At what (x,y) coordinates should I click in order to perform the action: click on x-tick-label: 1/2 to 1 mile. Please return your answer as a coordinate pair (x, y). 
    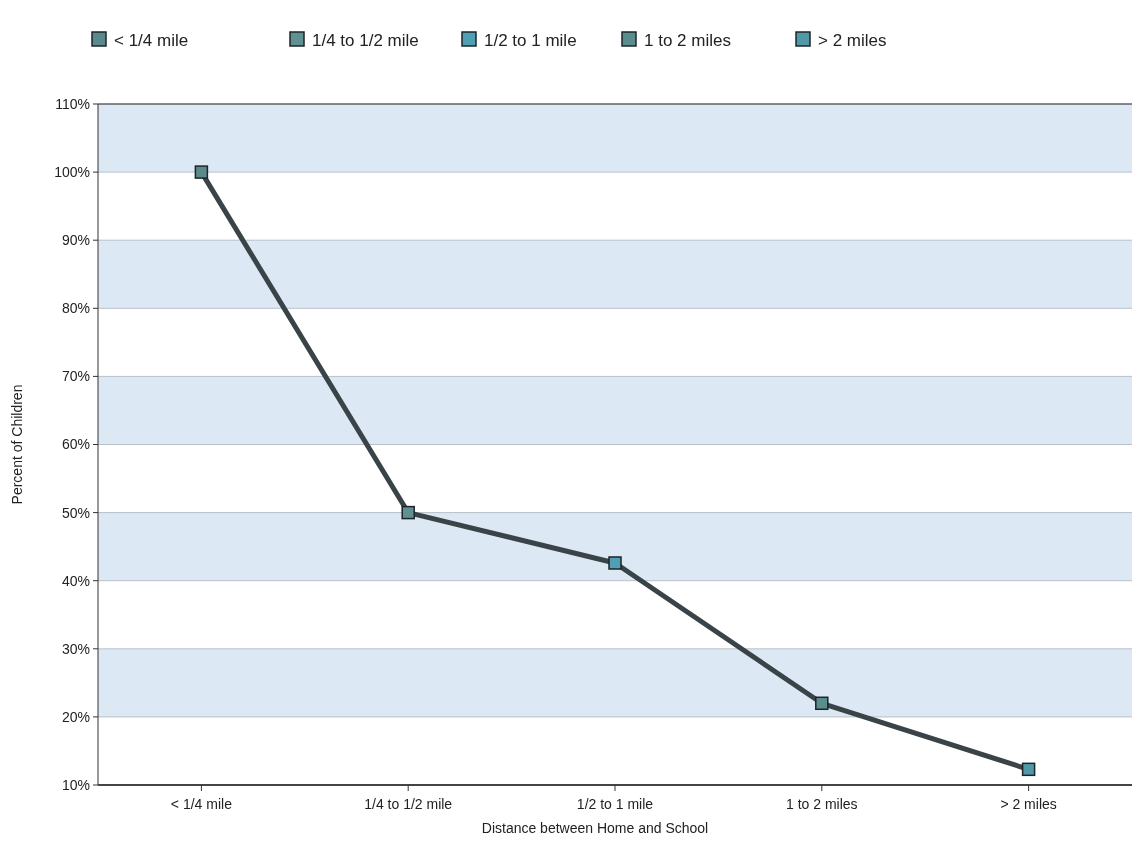
    Looking at the image, I should click on (615, 804).